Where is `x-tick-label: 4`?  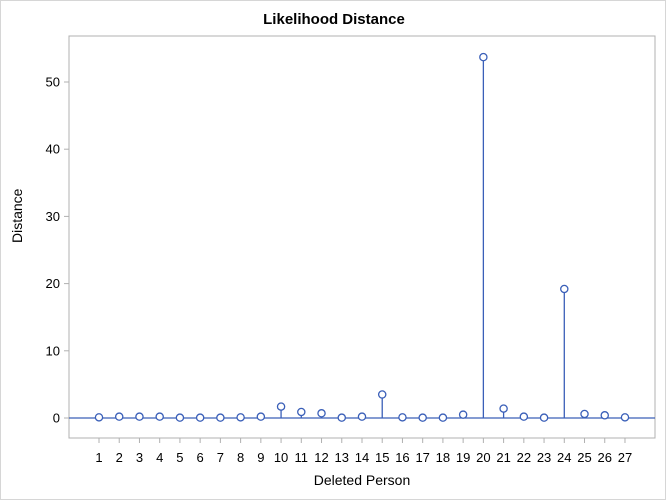
x-tick-label: 4 is located at coordinates (159, 457).